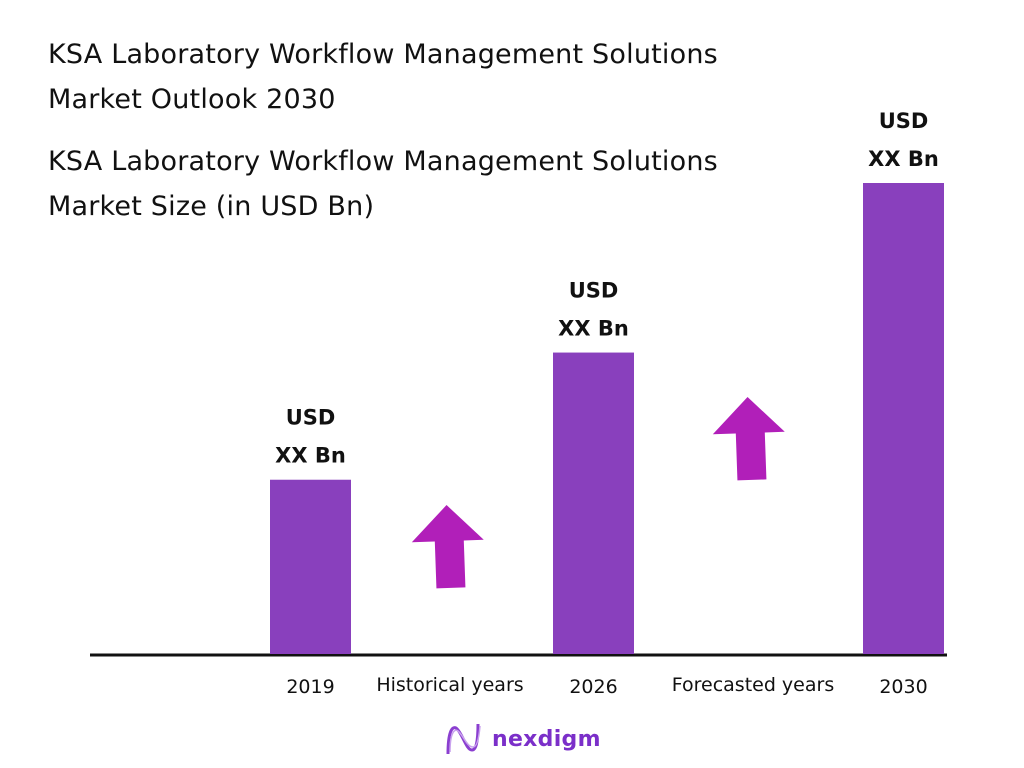 Image resolution: width=1024 pixels, height=768 pixels. What do you see at coordinates (310, 566) in the screenshot?
I see `bar-2019` at bounding box center [310, 566].